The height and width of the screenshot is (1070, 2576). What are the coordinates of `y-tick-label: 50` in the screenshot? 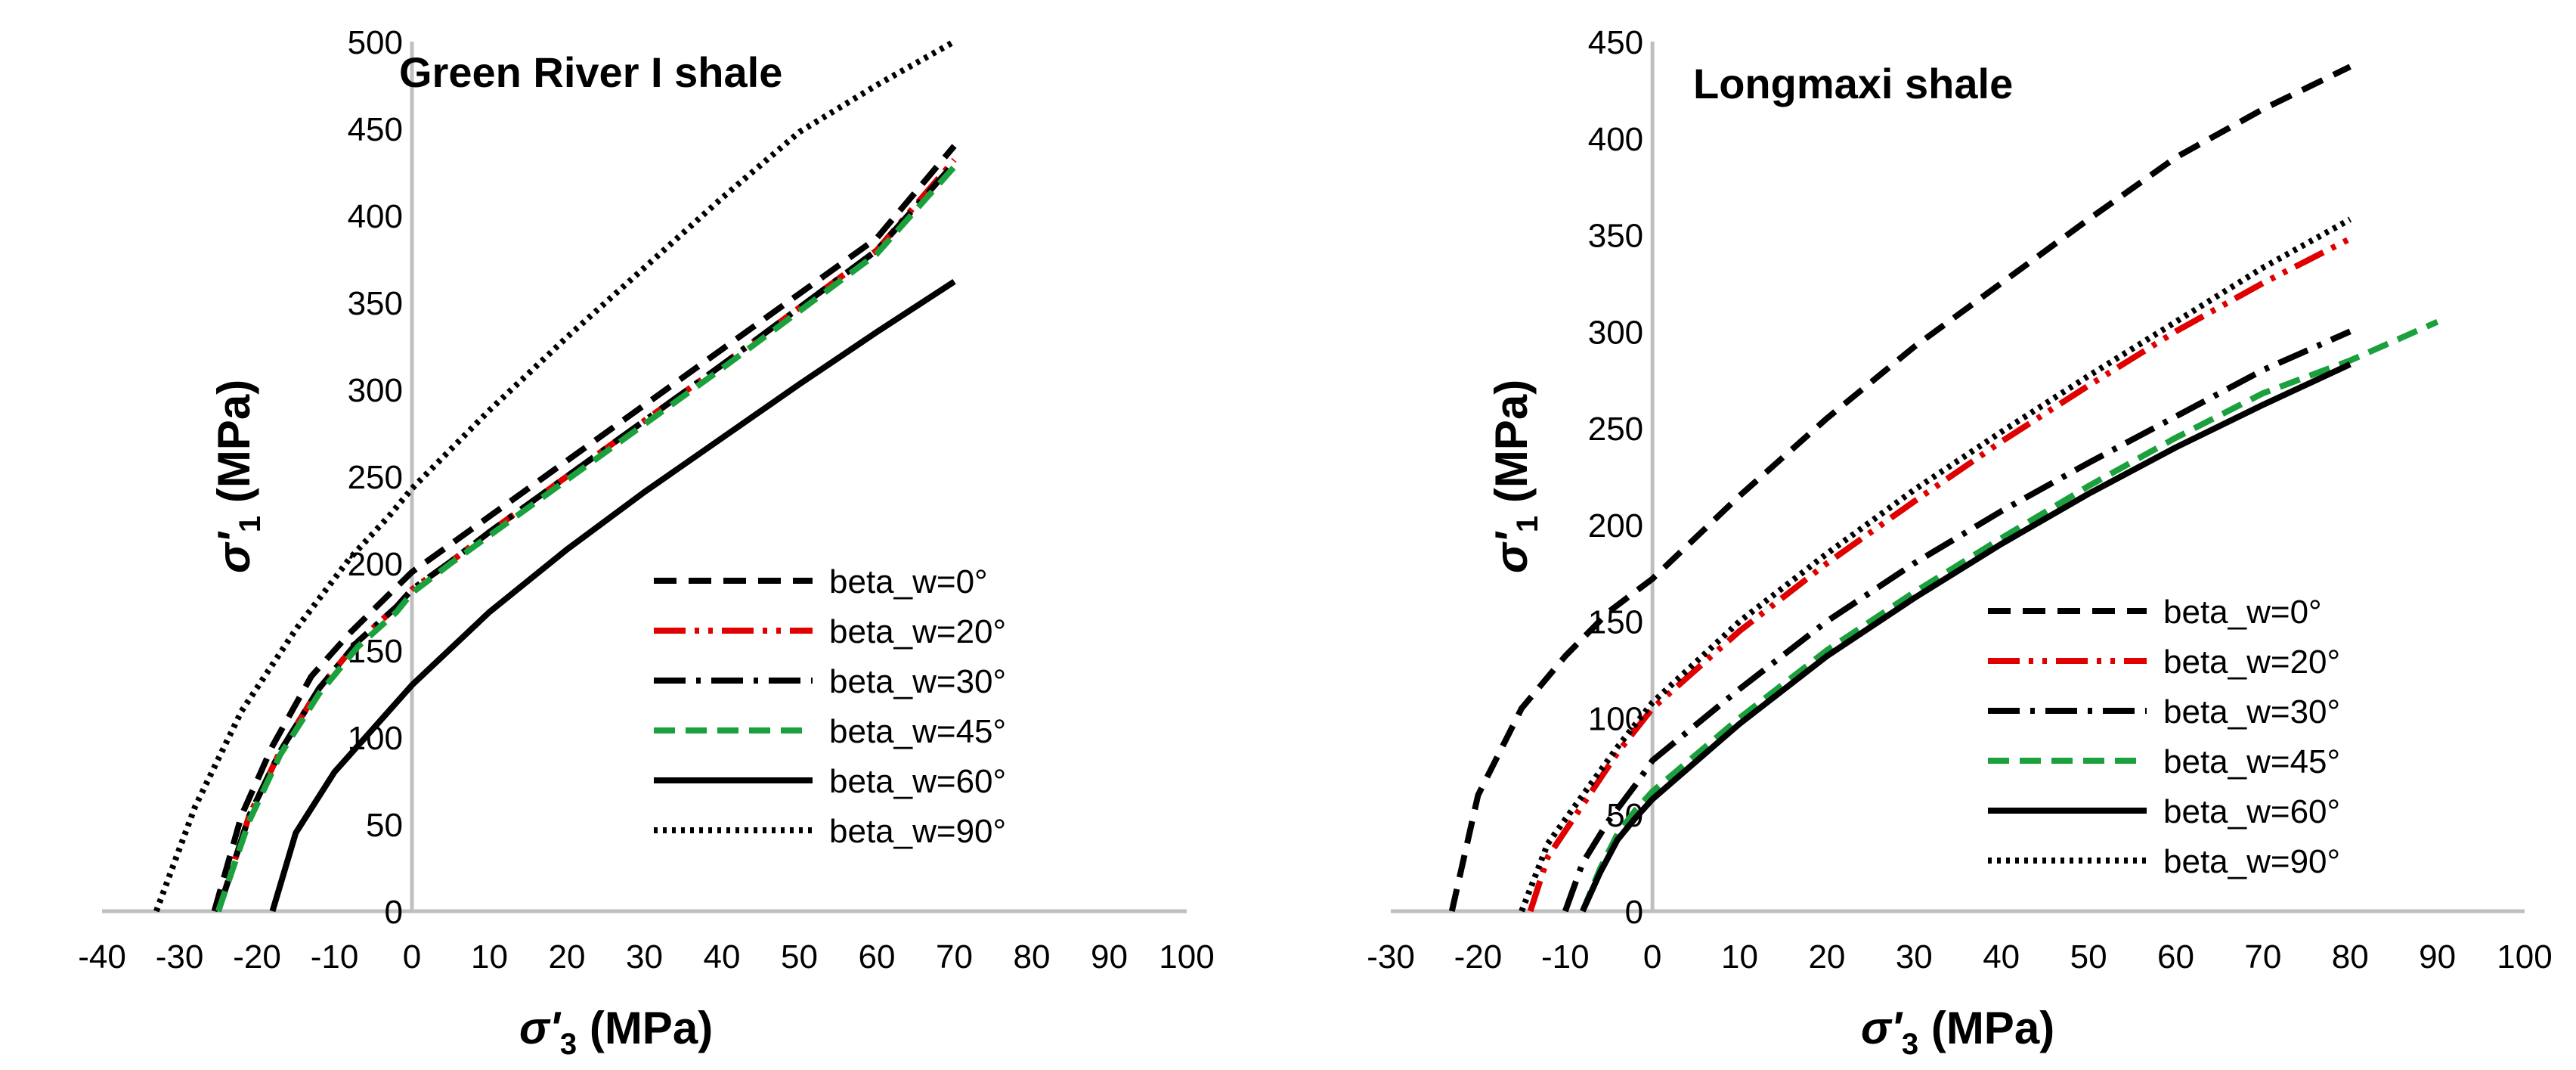 It's located at (384, 826).